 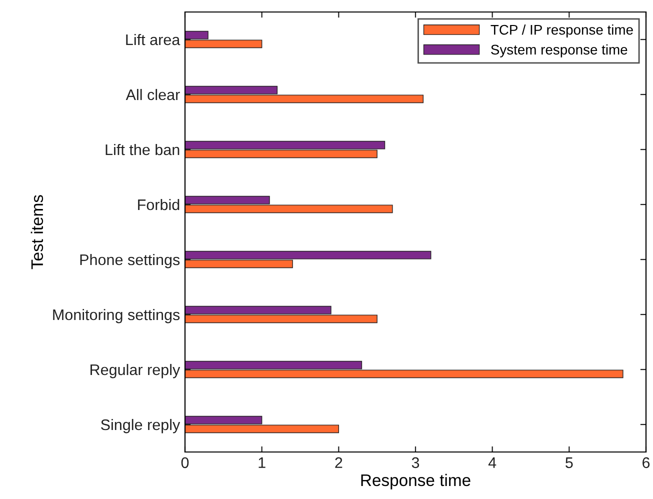 What do you see at coordinates (153, 94) in the screenshot?
I see `y-tick-label: All clear` at bounding box center [153, 94].